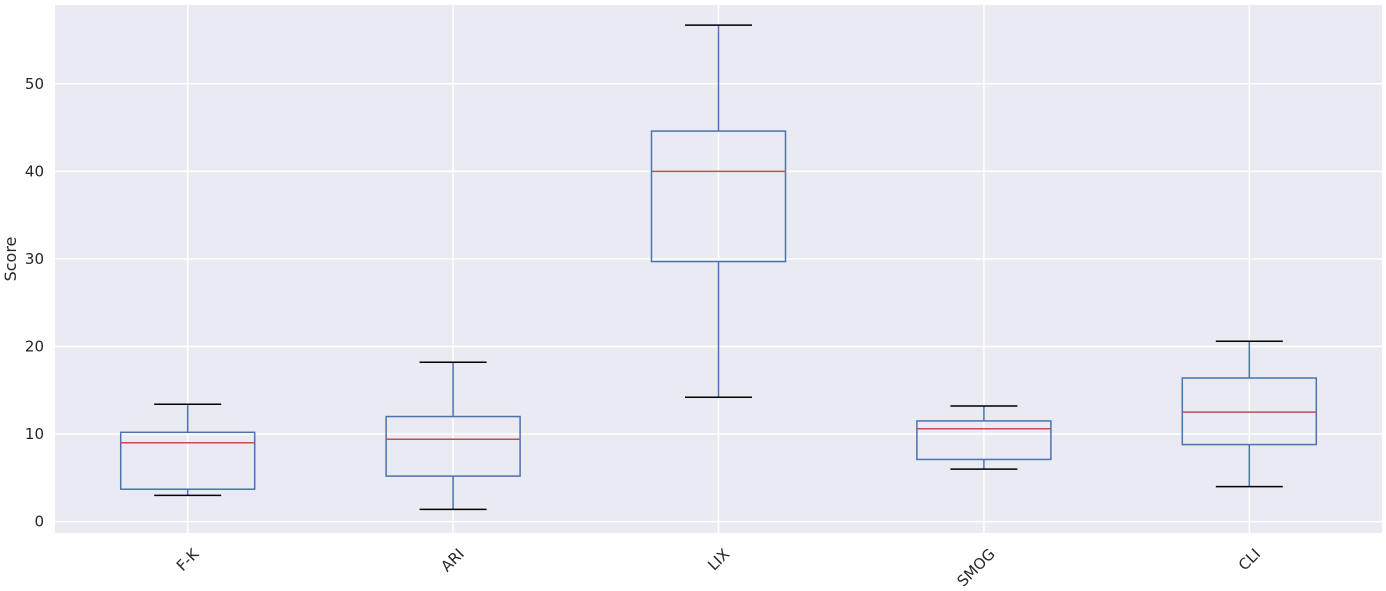 The image size is (1386, 591). I want to click on box-f-k, so click(187, 450).